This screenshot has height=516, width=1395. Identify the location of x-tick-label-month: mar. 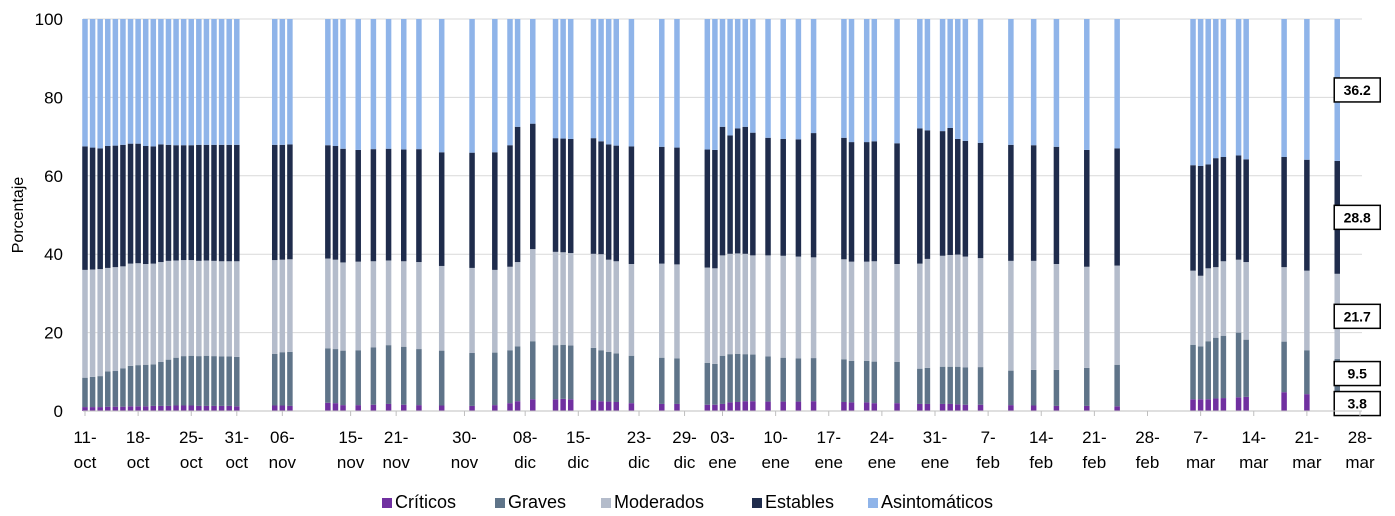
(1360, 462).